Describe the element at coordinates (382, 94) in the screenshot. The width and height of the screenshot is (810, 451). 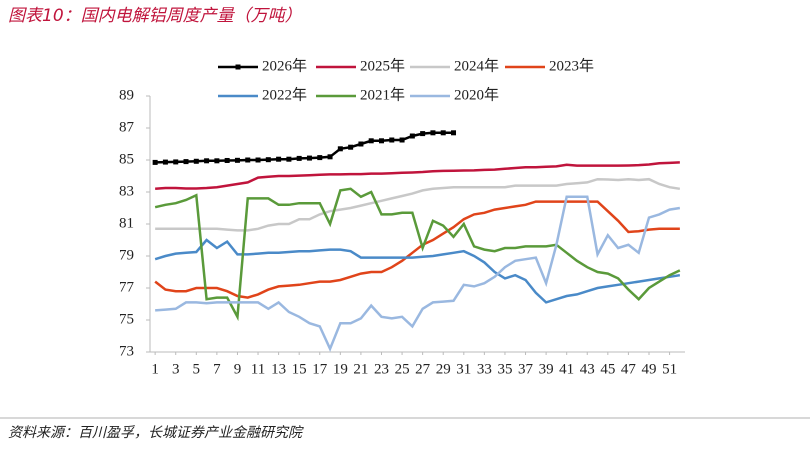
I see `legend-label: 2021年` at that location.